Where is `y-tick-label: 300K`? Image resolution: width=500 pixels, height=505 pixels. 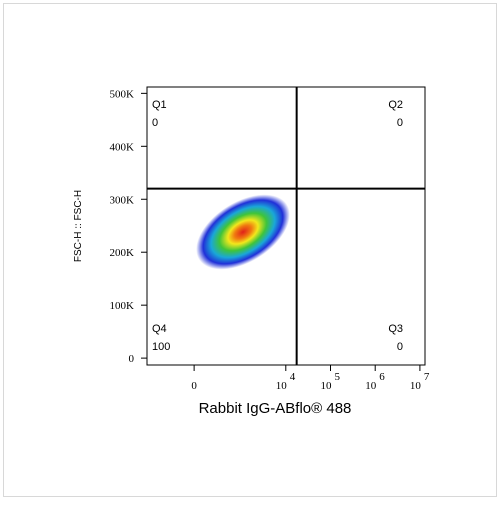
y-tick-label: 300K is located at coordinates (122, 200).